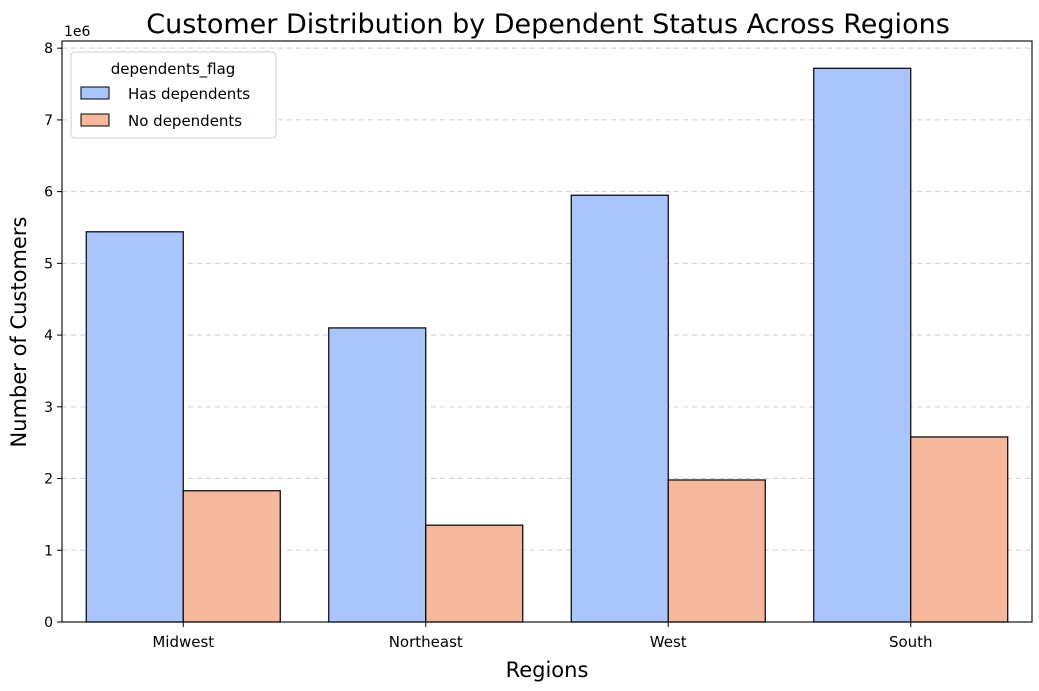 The image size is (1039, 691). Describe the element at coordinates (48, 480) in the screenshot. I see `y-tick-label: 2` at that location.